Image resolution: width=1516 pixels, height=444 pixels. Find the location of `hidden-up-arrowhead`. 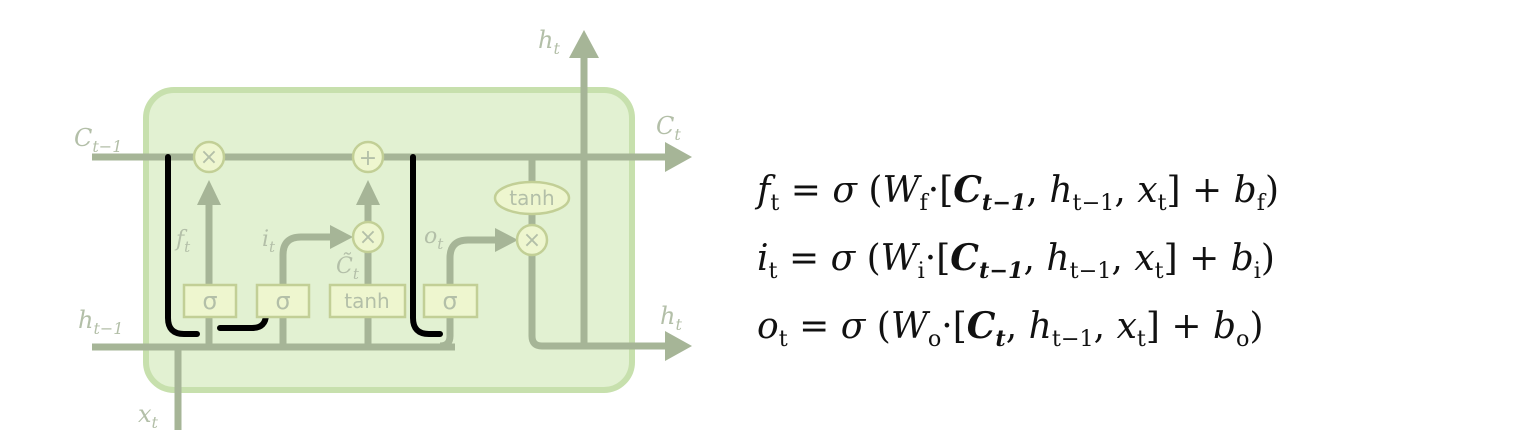

hidden-up-arrowhead is located at coordinates (584, 44).